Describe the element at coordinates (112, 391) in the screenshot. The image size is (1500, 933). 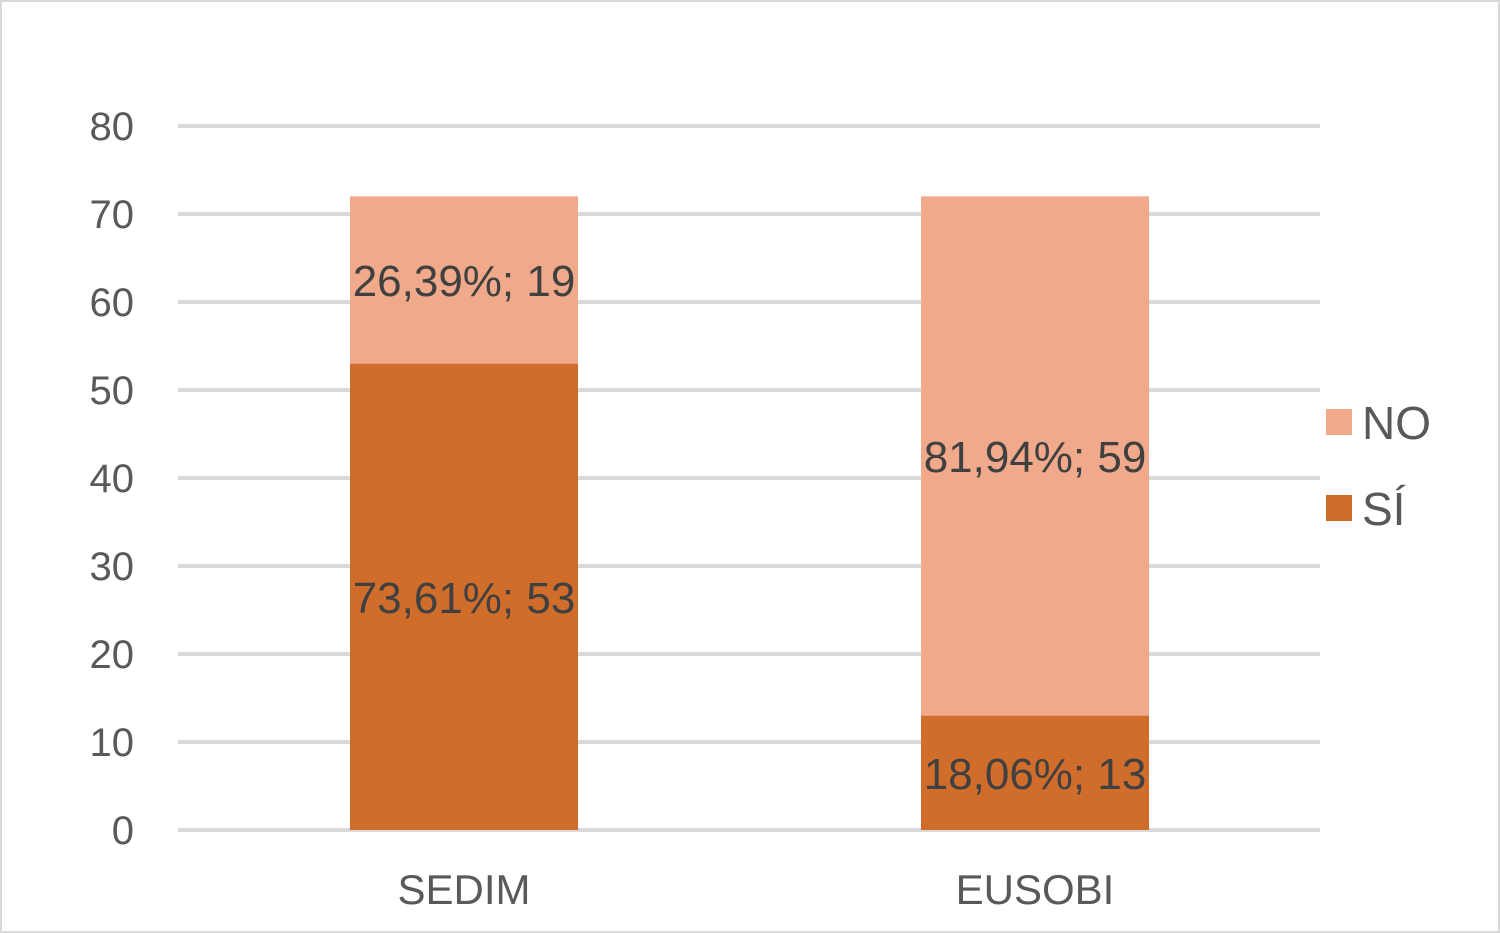
I see `y-tick-label: 50` at that location.